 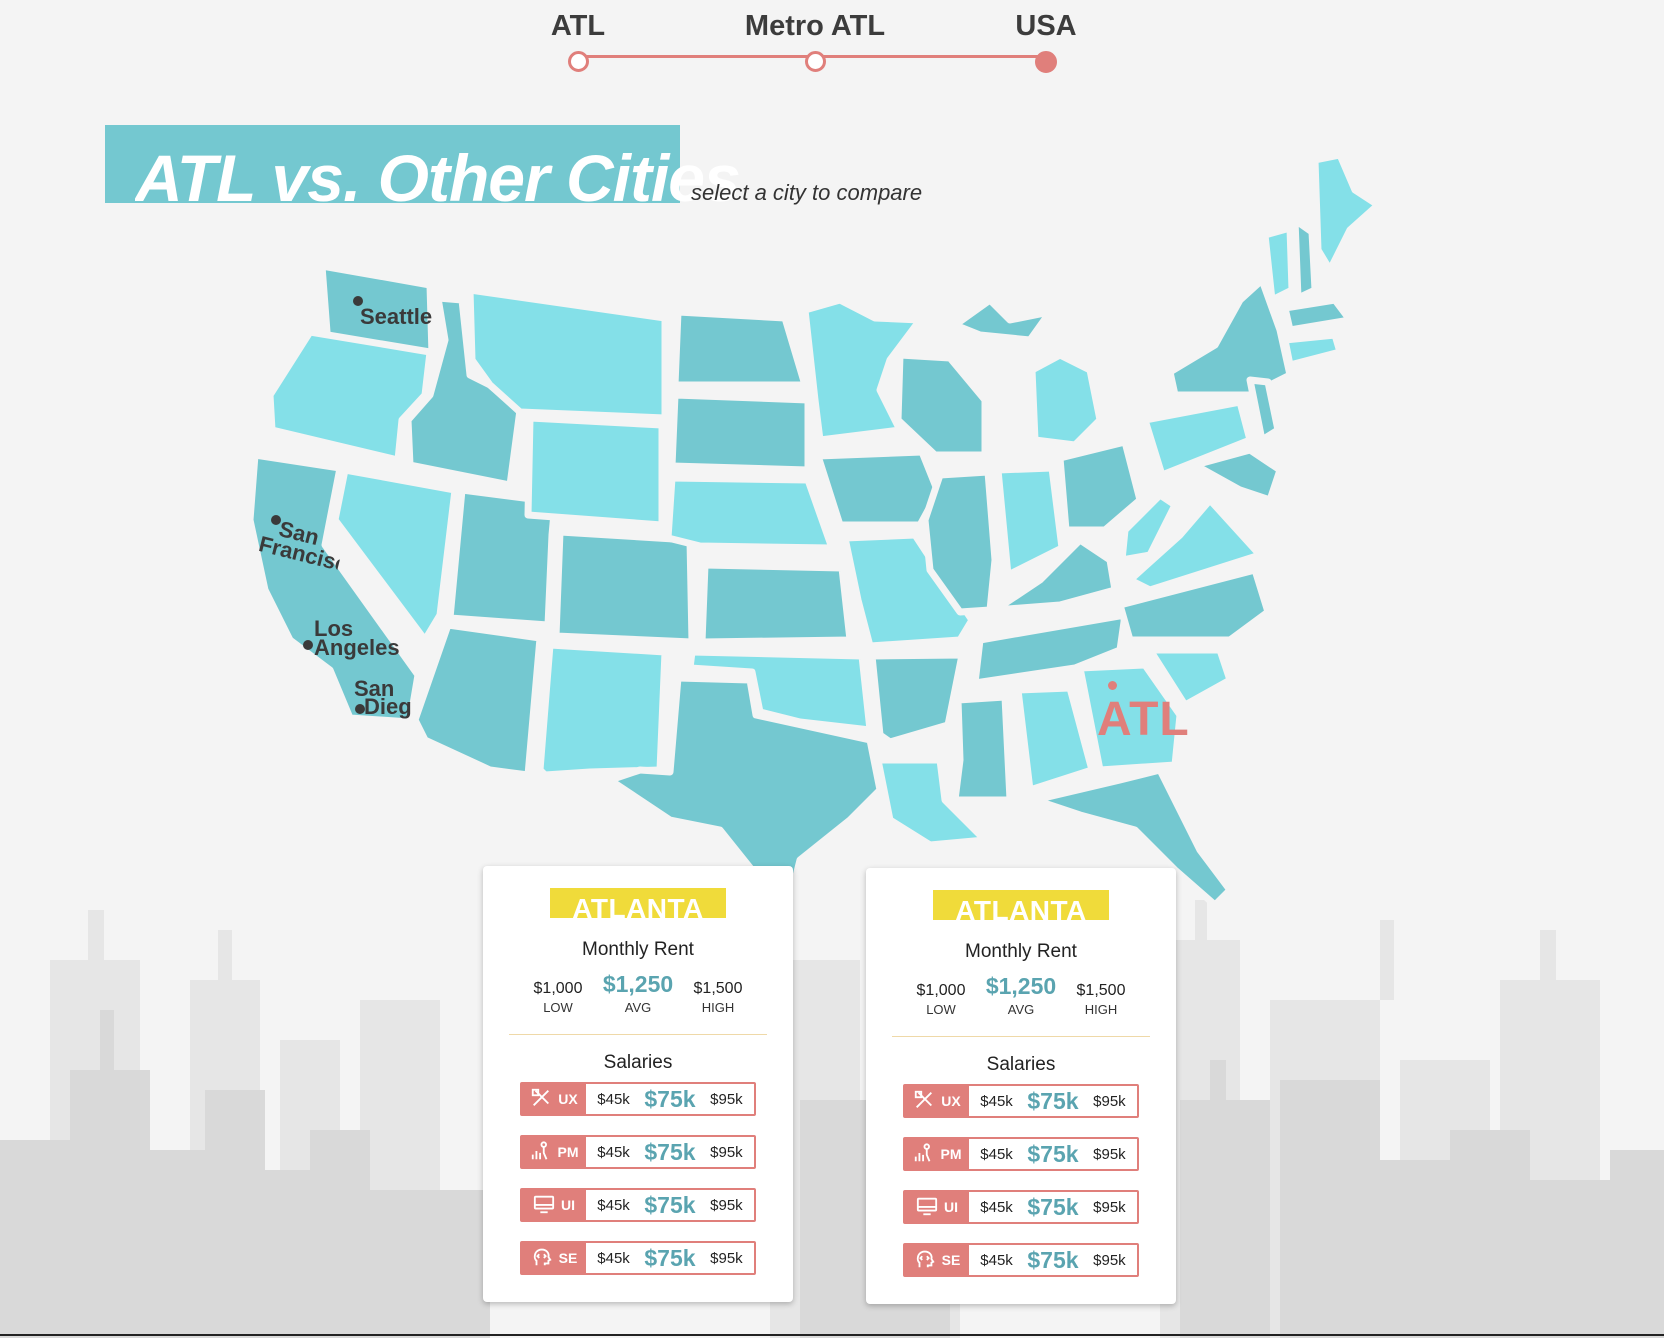 I want to click on state-maryland-delaware, so click(x=1237, y=475).